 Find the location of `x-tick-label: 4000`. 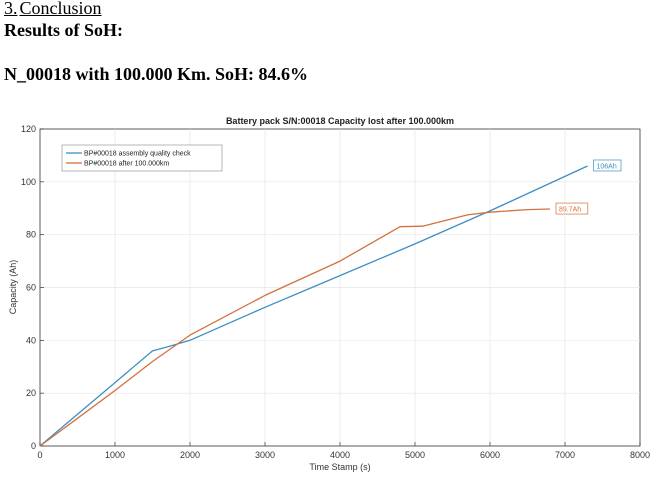

x-tick-label: 4000 is located at coordinates (340, 455).